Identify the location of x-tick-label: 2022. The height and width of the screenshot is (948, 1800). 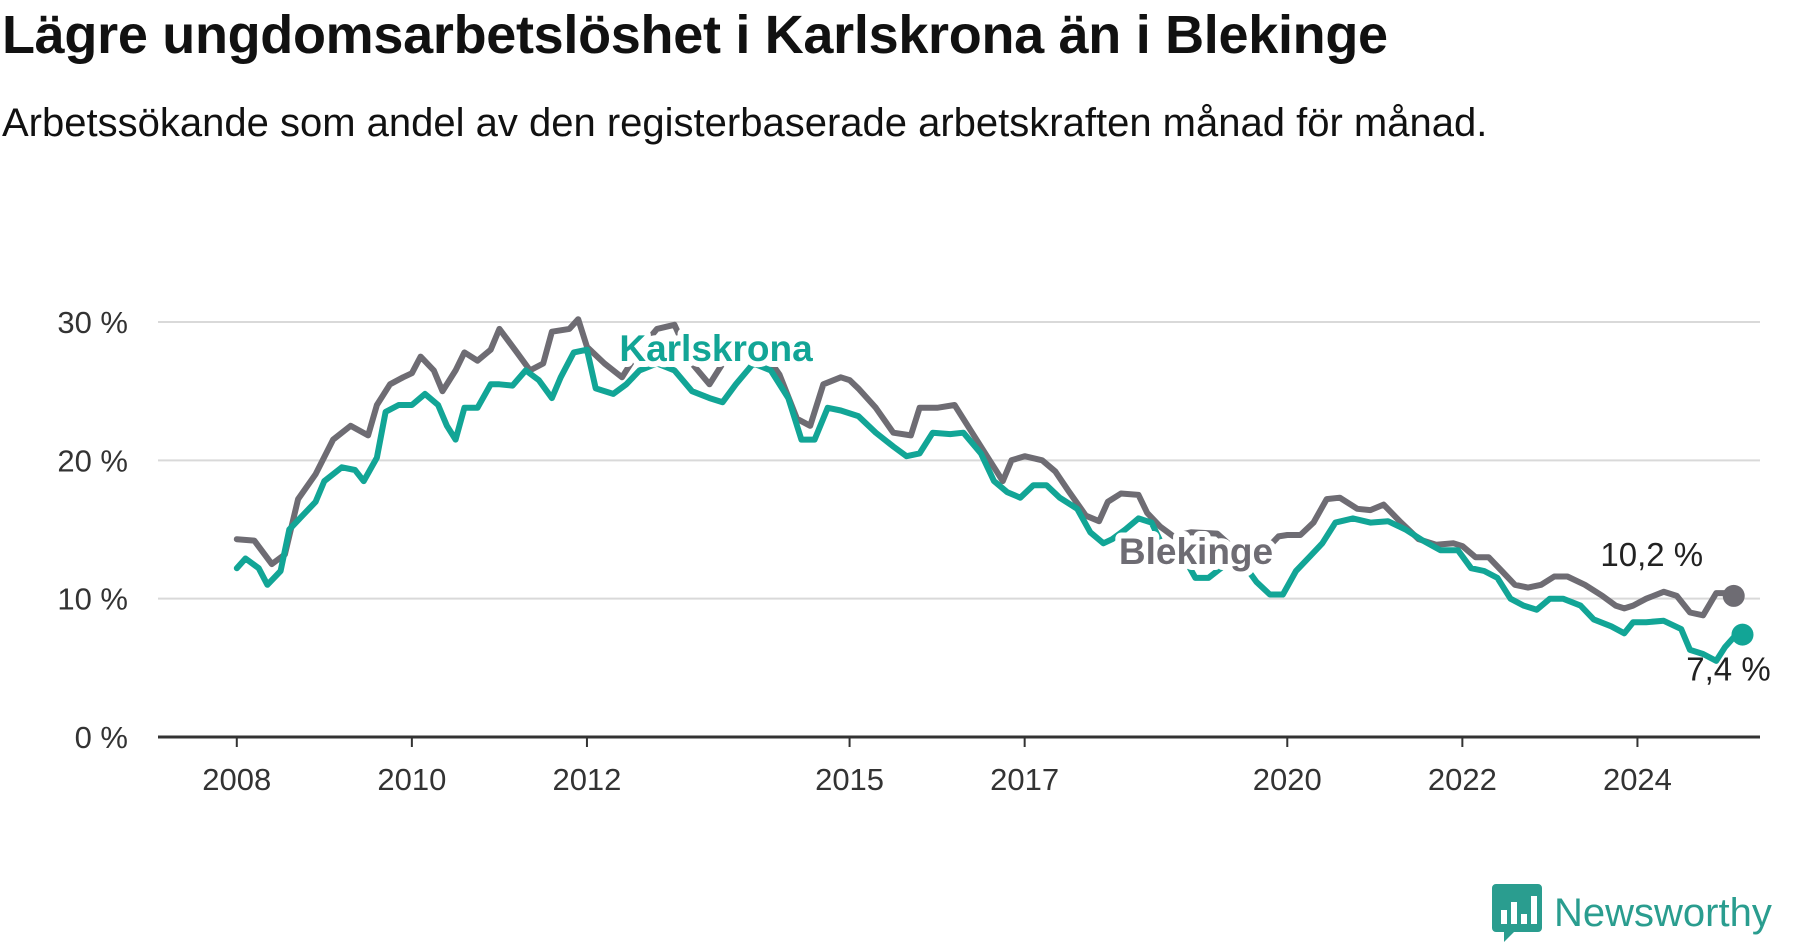
(1462, 779).